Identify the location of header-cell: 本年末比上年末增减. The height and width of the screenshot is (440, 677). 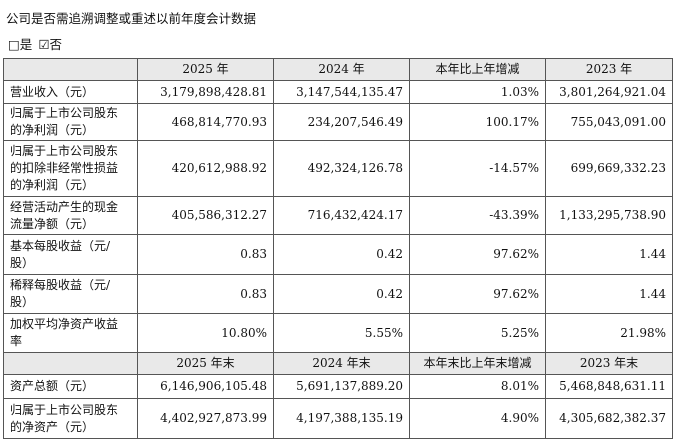
(477, 363).